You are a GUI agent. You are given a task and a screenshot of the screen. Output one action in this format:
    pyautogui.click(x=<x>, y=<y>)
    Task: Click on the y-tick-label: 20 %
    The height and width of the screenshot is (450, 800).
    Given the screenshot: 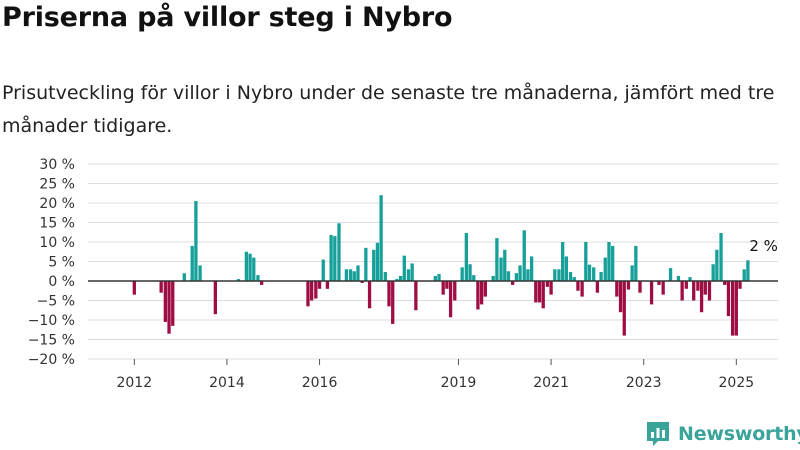 What is the action you would take?
    pyautogui.click(x=57, y=204)
    